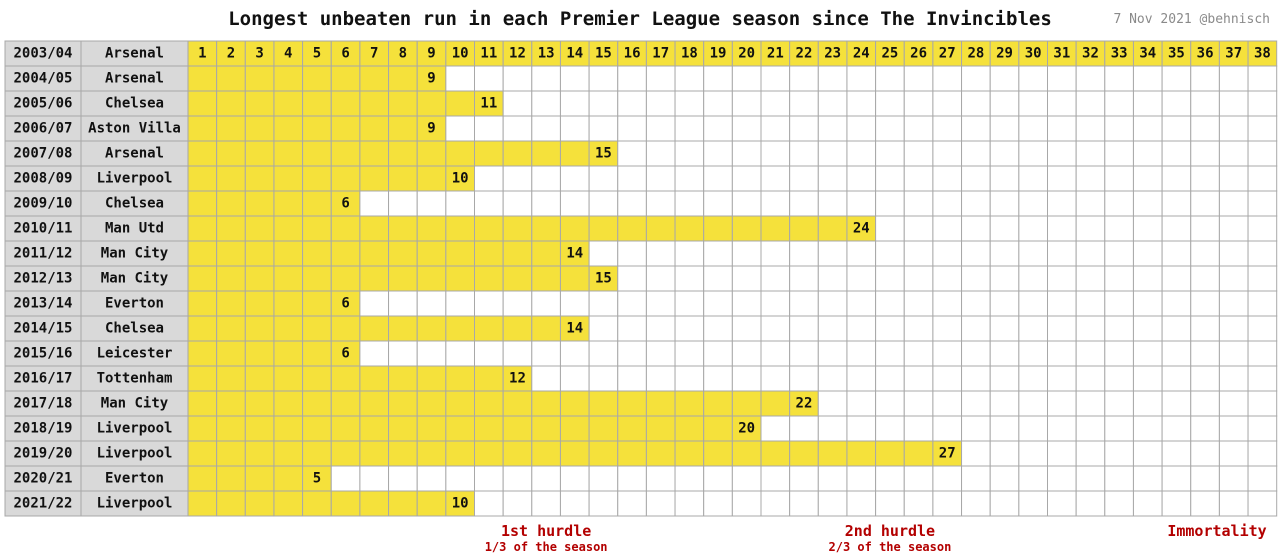 This screenshot has width=1280, height=560. I want to click on match-number: 38, so click(1262, 54).